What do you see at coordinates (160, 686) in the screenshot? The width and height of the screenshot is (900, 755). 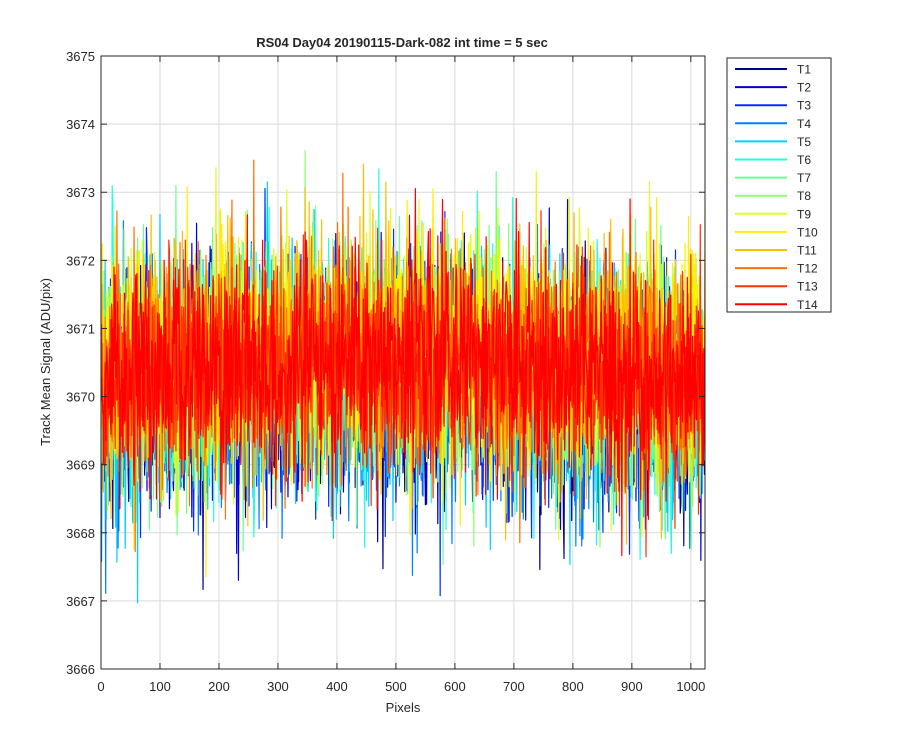 I see `x-tick-label: 100` at bounding box center [160, 686].